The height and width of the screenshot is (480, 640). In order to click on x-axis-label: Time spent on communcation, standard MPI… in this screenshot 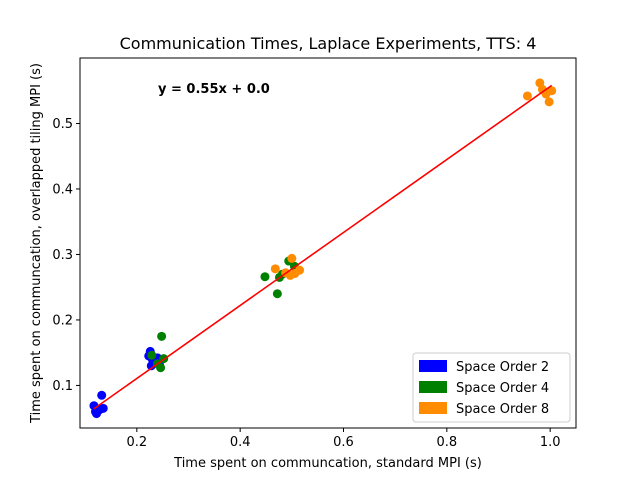, I will do `click(327, 463)`.